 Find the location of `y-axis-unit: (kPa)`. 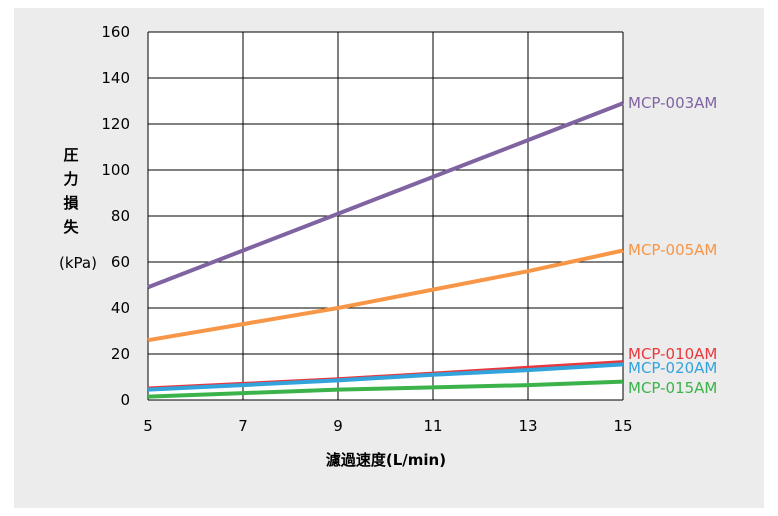

y-axis-unit: (kPa) is located at coordinates (78, 263).